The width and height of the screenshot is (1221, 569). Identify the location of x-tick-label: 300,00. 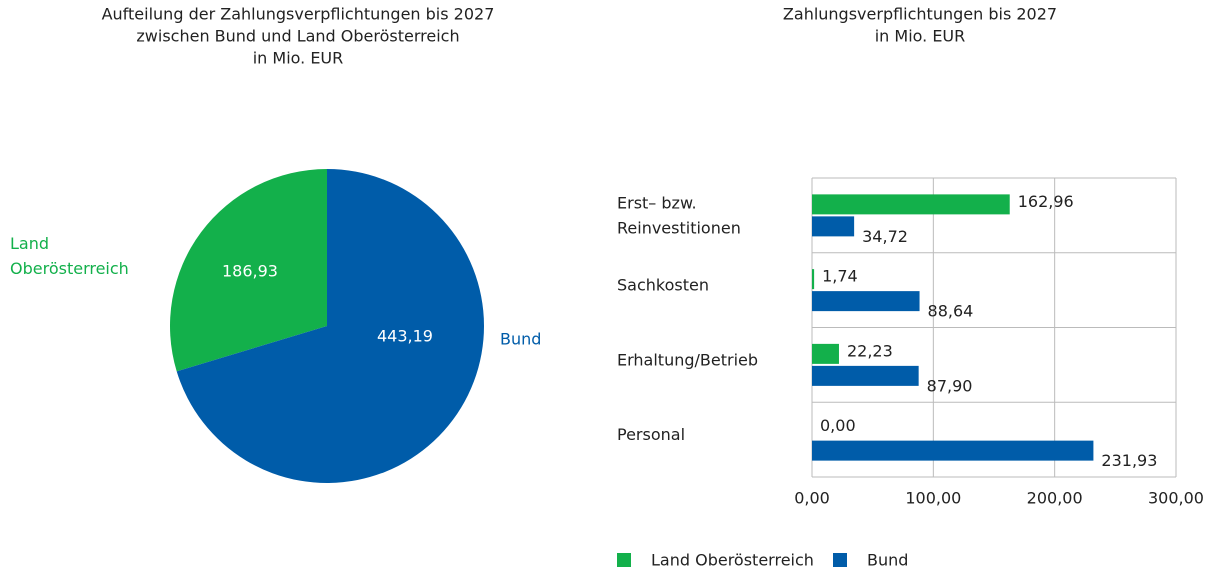
(1176, 498).